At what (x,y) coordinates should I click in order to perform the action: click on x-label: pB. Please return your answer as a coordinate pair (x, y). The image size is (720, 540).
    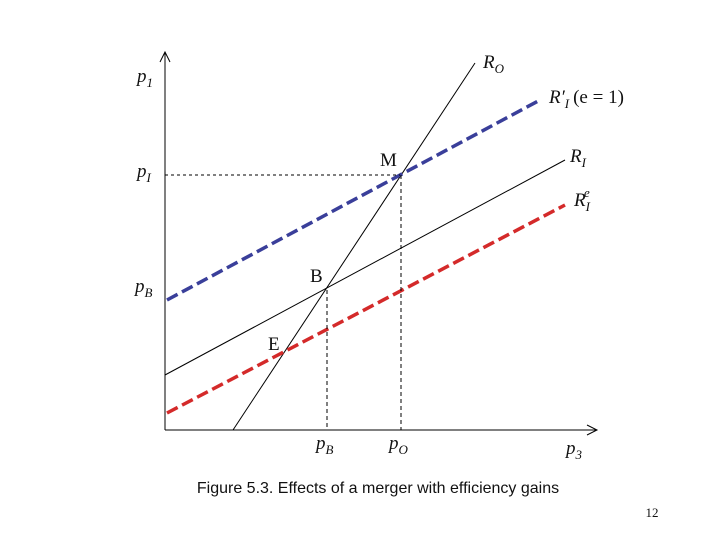
    Looking at the image, I should click on (324, 445).